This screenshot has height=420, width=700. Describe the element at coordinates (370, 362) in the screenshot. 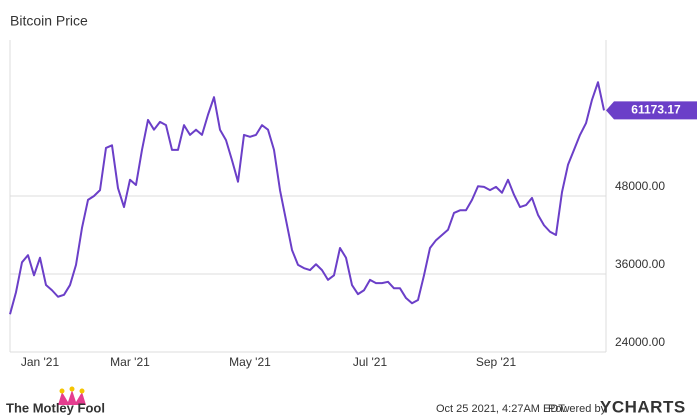

I see `x-tick-label: Jul '21` at that location.